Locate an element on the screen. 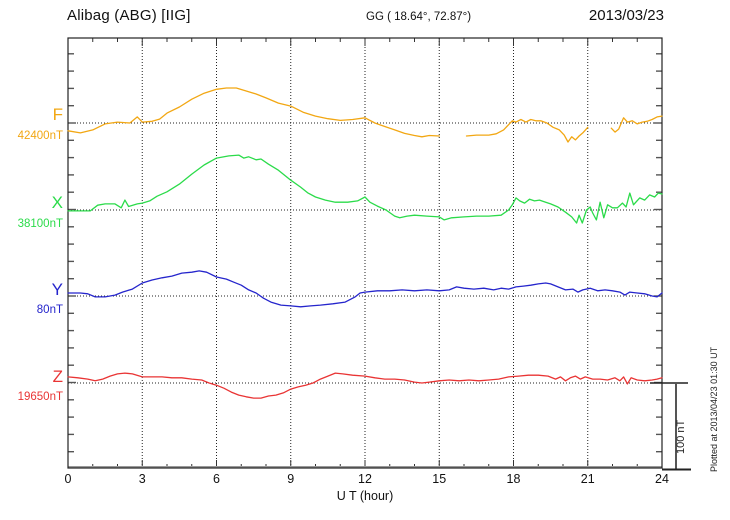  x-tick-label-21: 21 is located at coordinates (587, 479).